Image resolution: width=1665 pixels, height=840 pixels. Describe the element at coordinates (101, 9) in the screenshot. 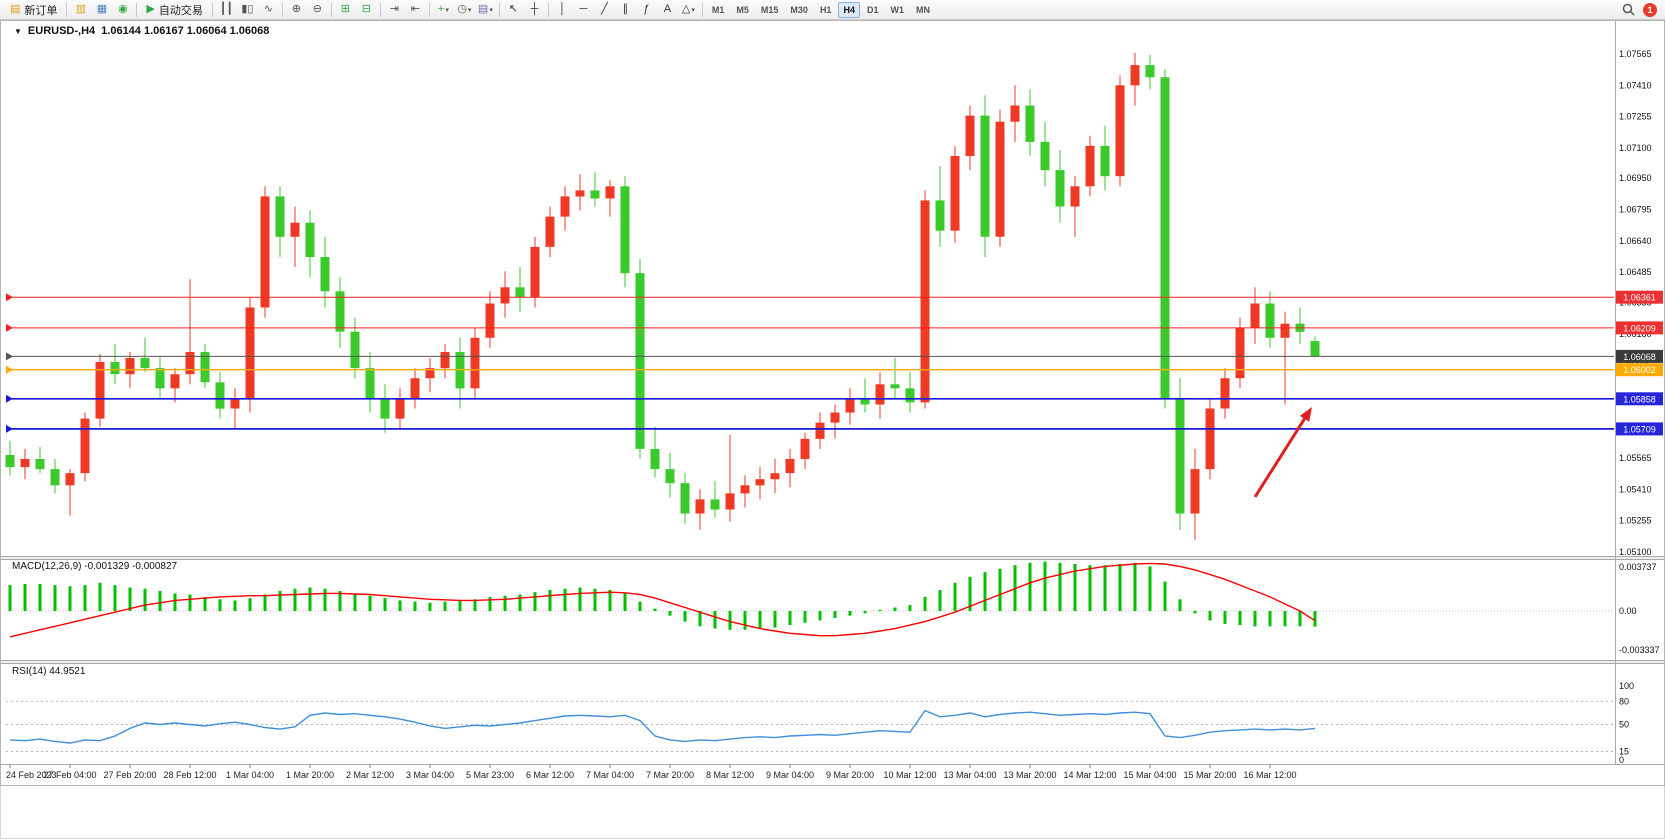

I see `data-window-icon: ▦` at that location.